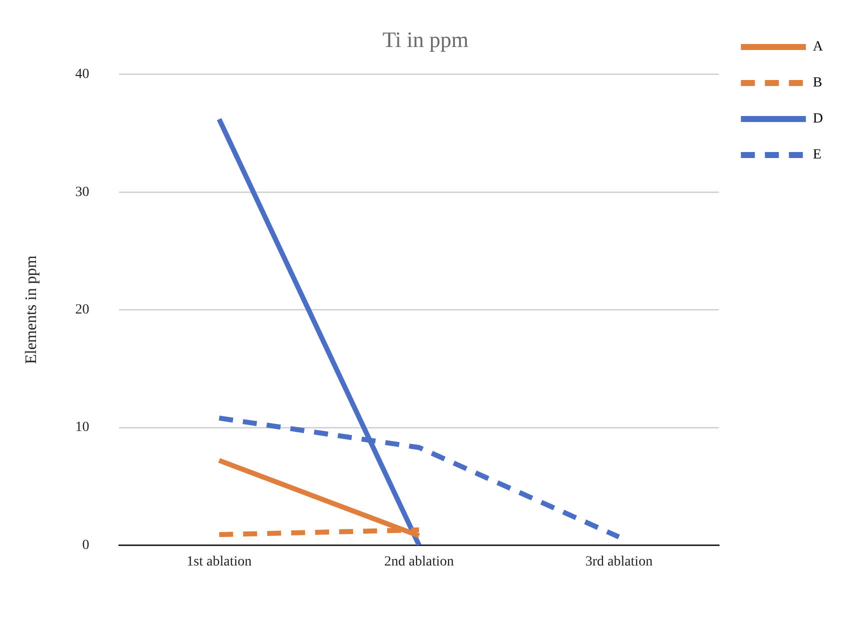 This screenshot has height=629, width=865. Describe the element at coordinates (818, 47) in the screenshot. I see `legend-label: A` at that location.